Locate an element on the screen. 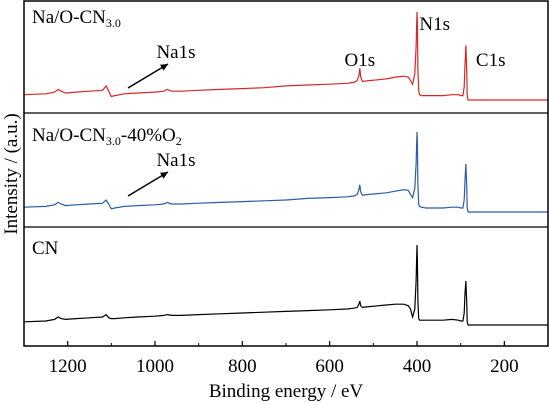  x-tick-label: 200 is located at coordinates (504, 366).